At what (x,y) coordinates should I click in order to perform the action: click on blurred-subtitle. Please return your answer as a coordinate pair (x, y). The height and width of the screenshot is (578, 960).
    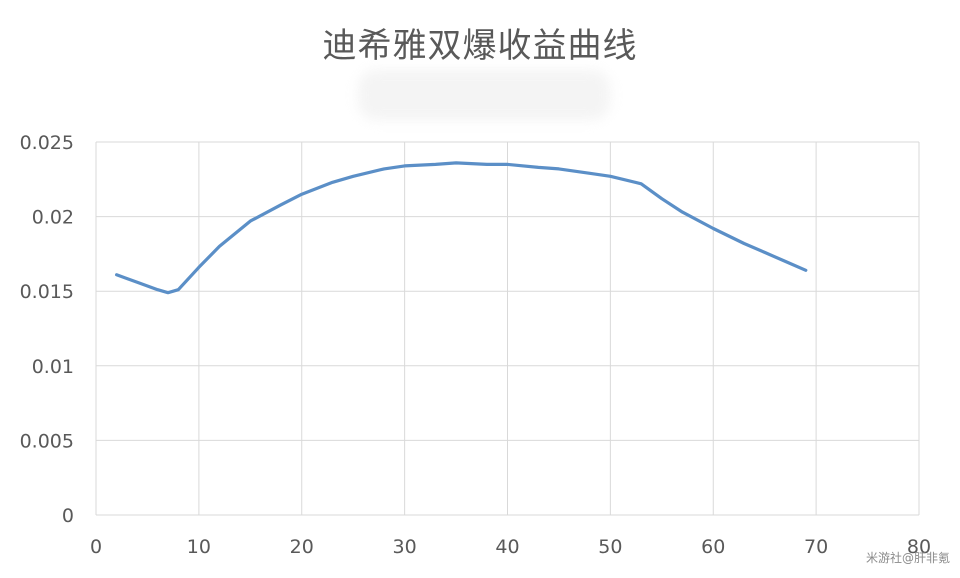
    Looking at the image, I should click on (484, 95).